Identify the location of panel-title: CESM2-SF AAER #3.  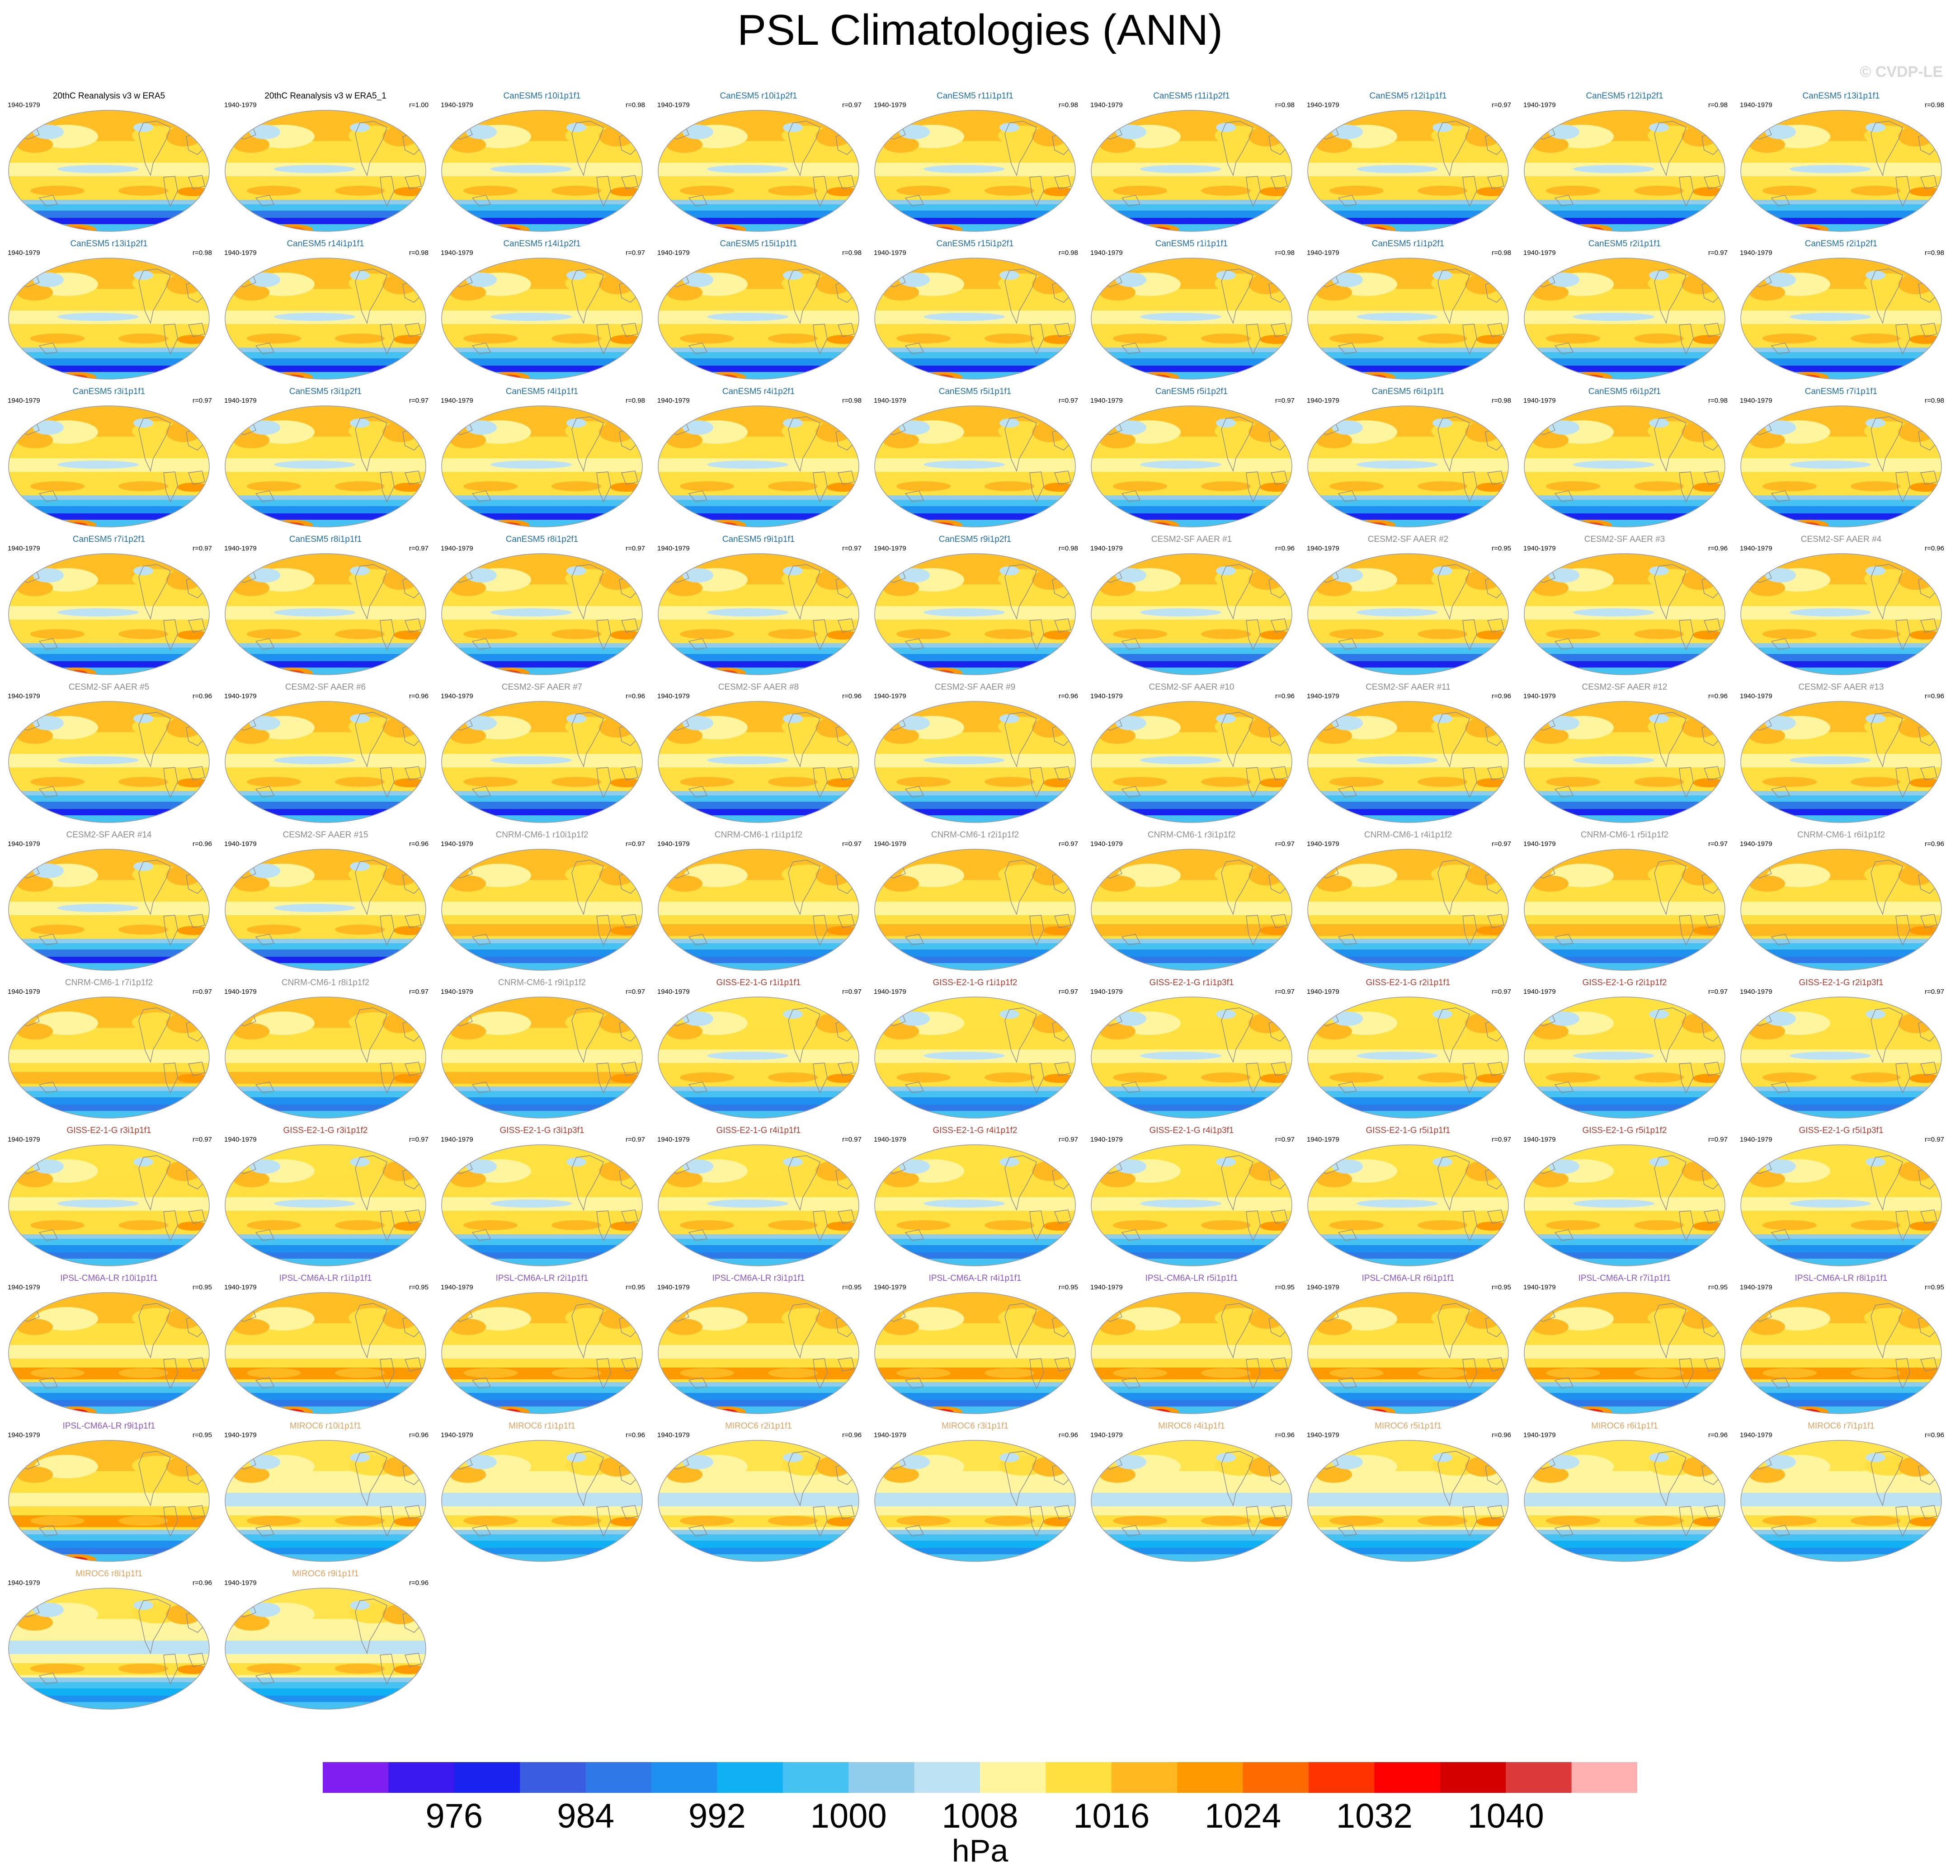
(1624, 539).